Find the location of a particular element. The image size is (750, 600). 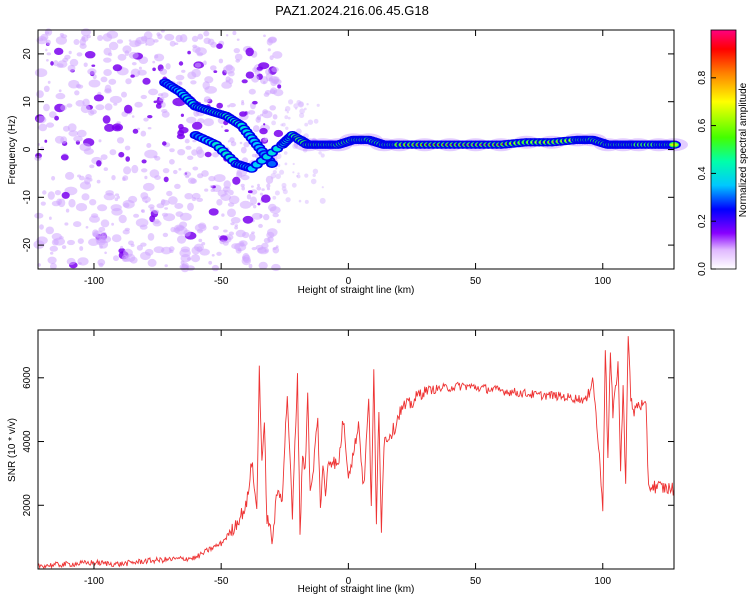

colorbar-tick-label: 0.2 is located at coordinates (702, 221).